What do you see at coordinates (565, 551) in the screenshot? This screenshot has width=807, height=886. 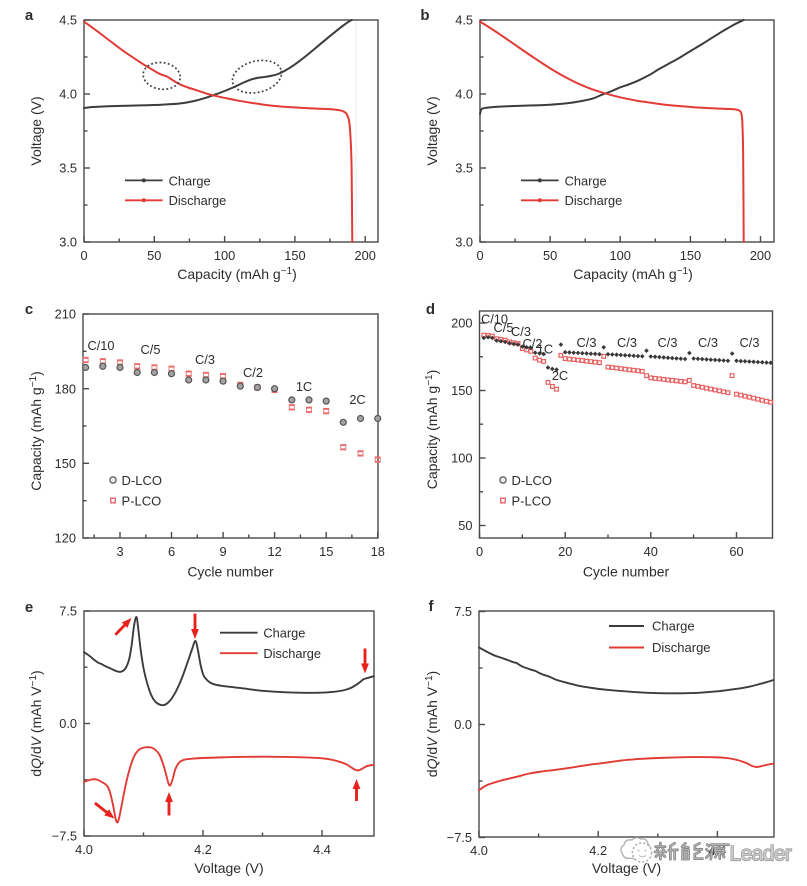 I see `svg-text: 20` at bounding box center [565, 551].